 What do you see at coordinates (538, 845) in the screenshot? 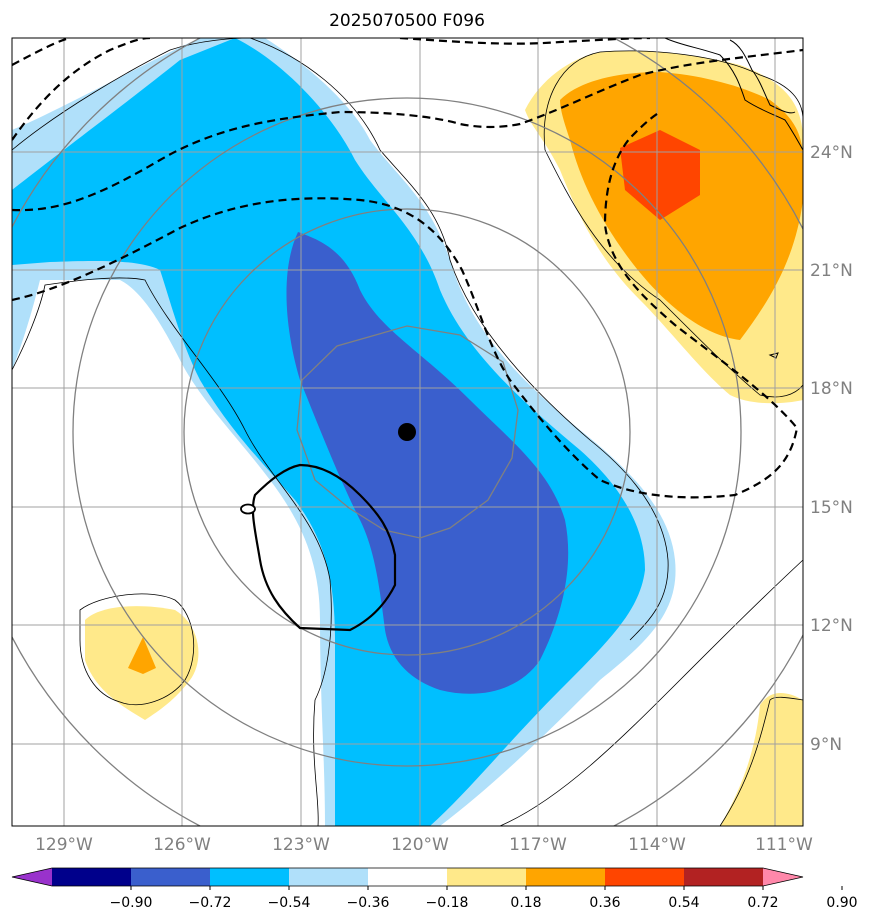
I see `lon-label: 117°W` at bounding box center [538, 845].